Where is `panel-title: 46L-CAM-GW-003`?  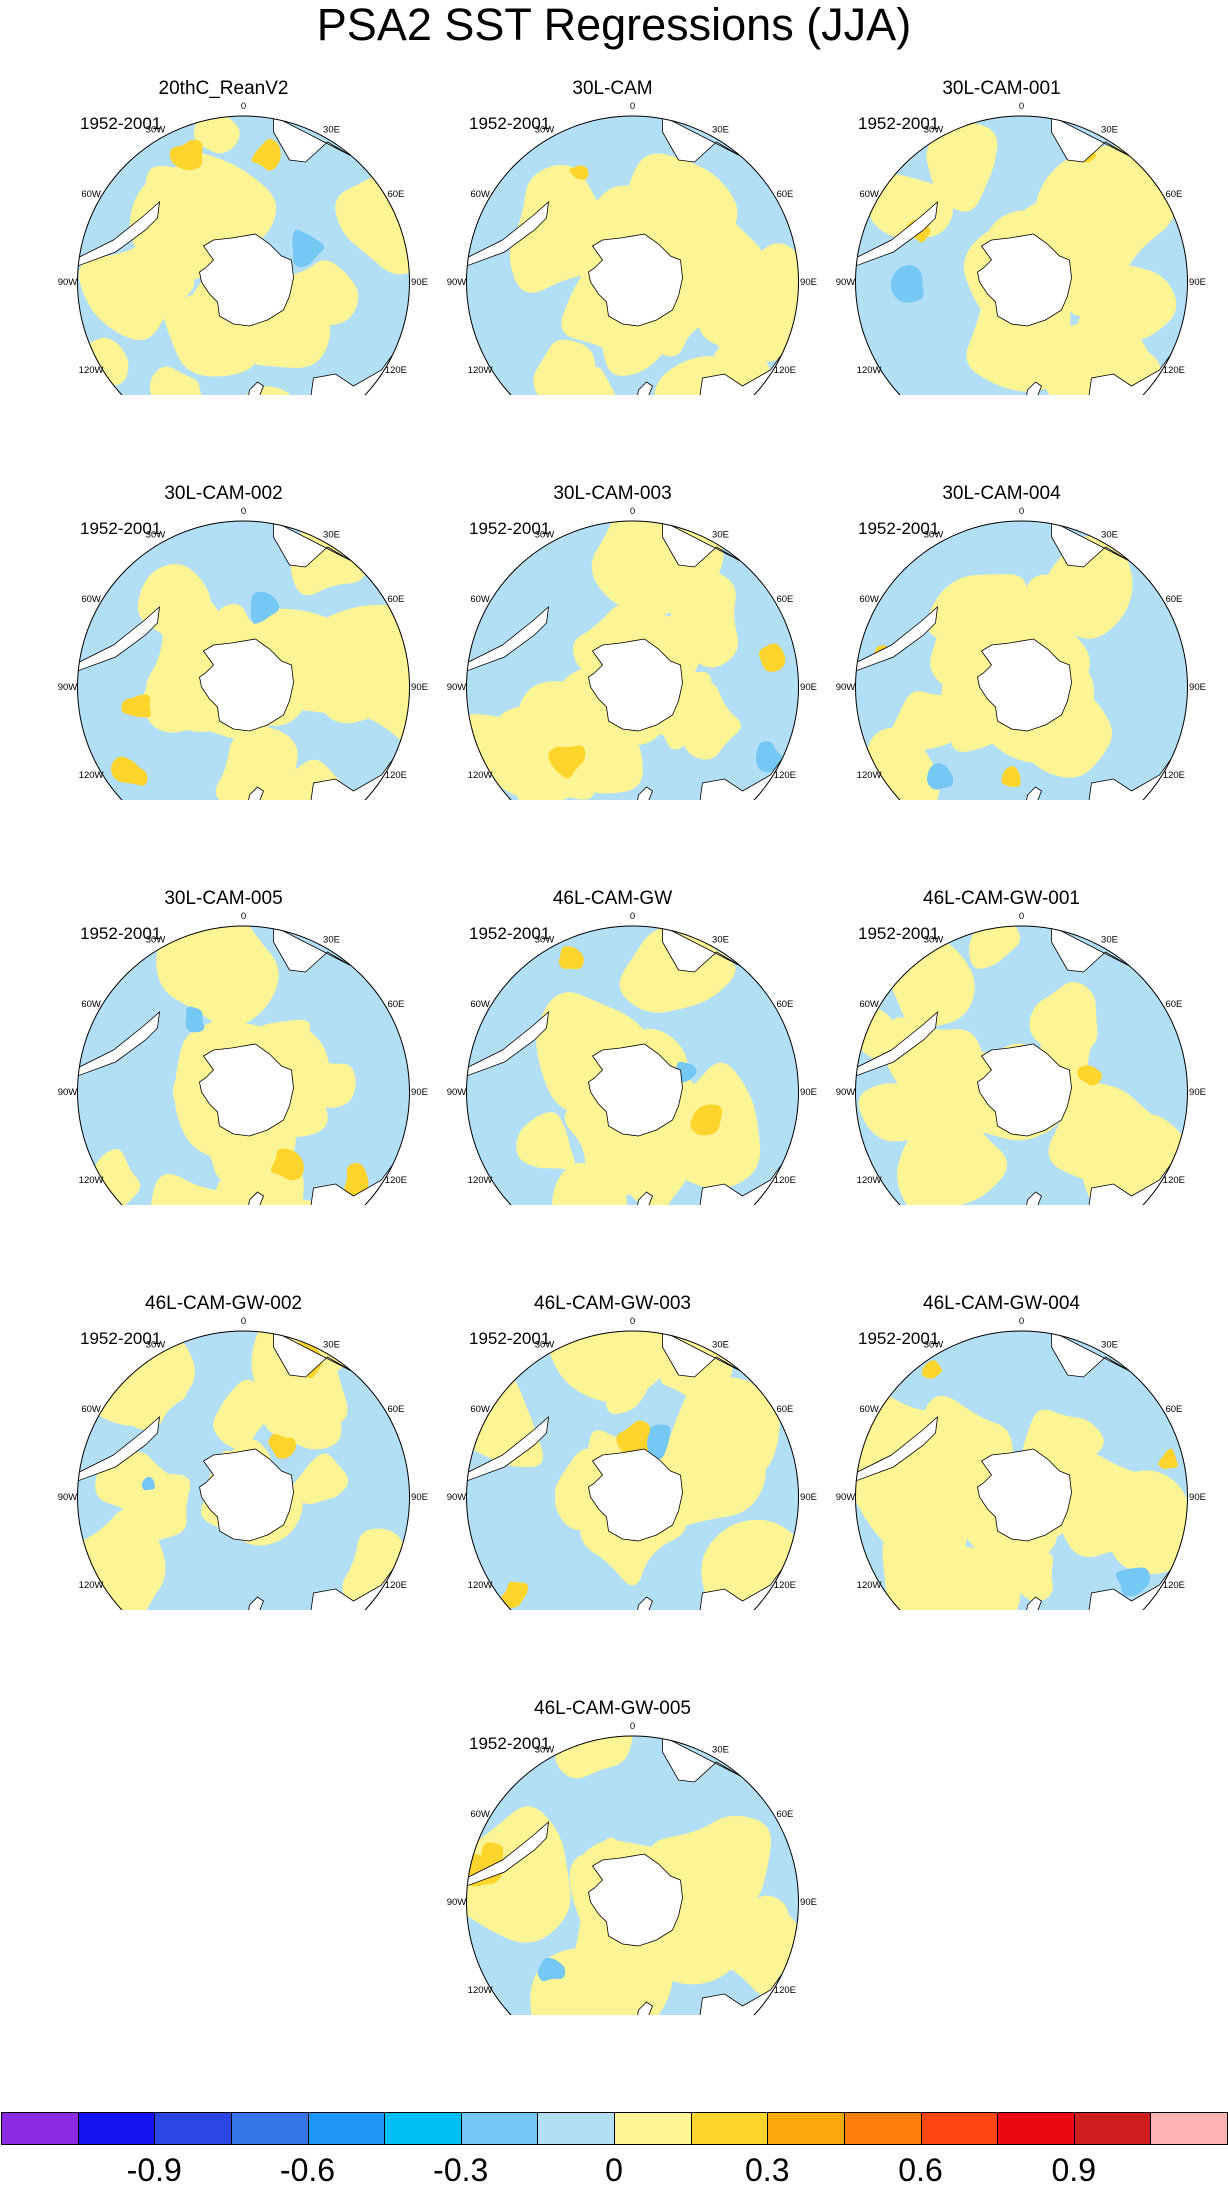
panel-title: 46L-CAM-GW-003 is located at coordinates (612, 1303).